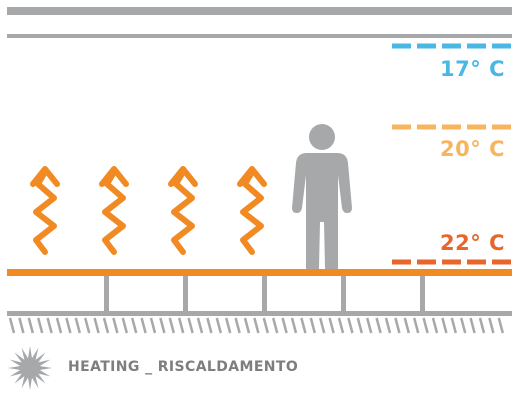  I want to click on temp-label-20: 20° C, so click(472, 149).